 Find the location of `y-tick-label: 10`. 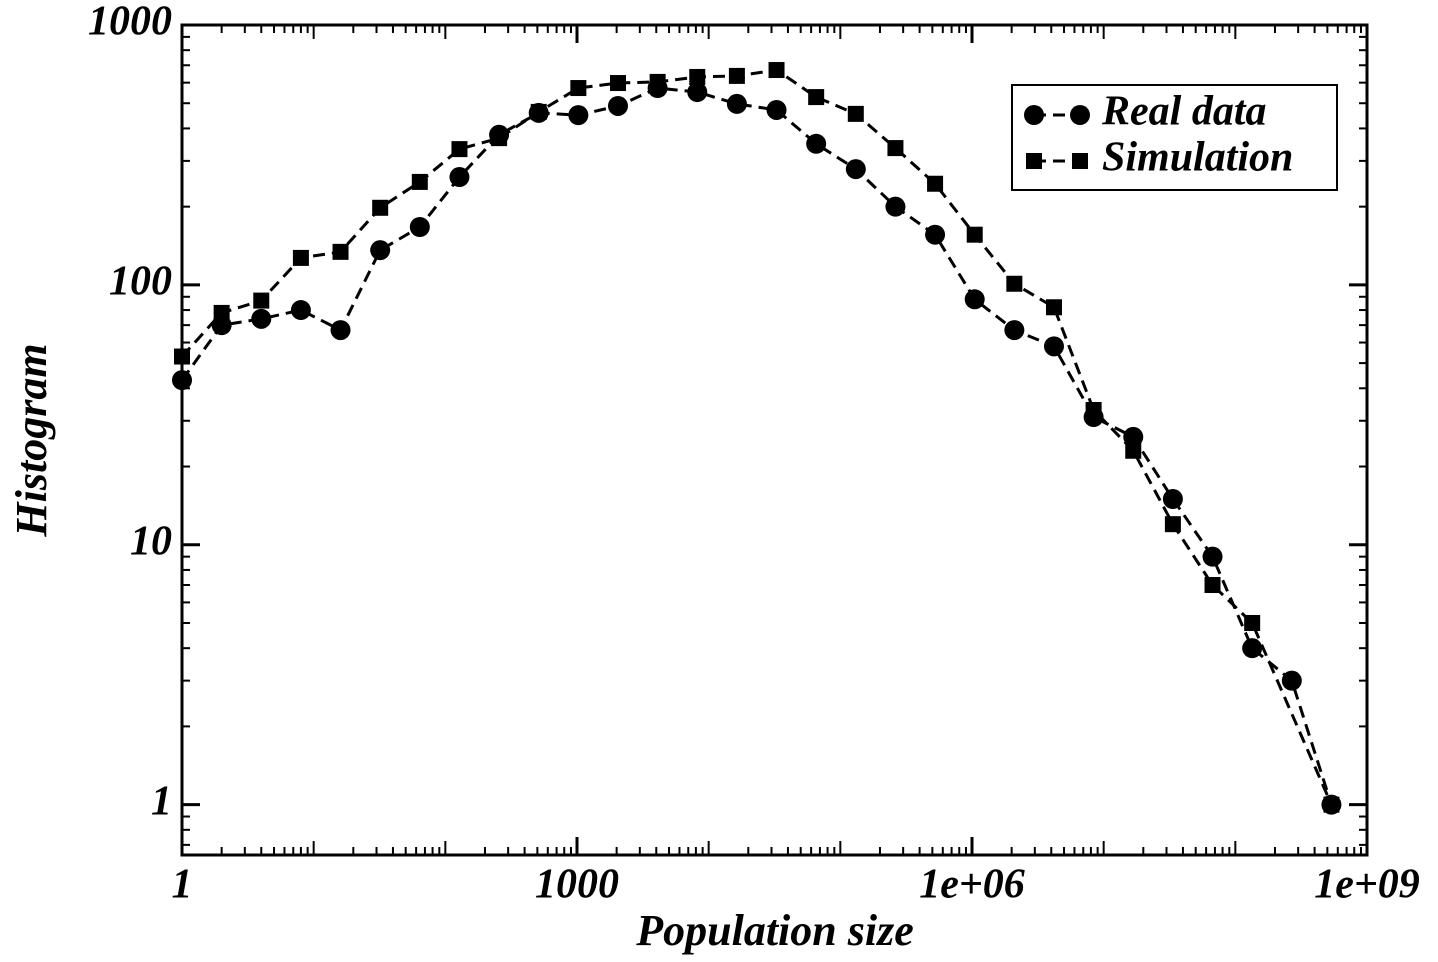

y-tick-label: 10 is located at coordinates (151, 541).